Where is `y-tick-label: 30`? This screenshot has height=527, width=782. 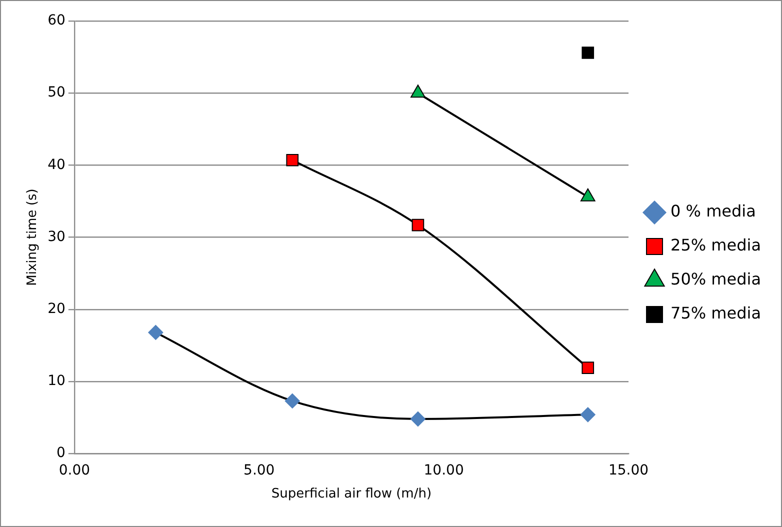
y-tick-label: 30 is located at coordinates (57, 236).